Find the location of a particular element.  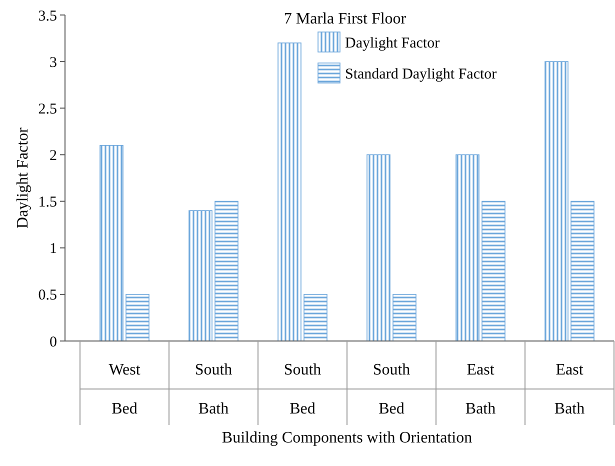

chart-title: 7 Marla First Floor is located at coordinates (345, 19).